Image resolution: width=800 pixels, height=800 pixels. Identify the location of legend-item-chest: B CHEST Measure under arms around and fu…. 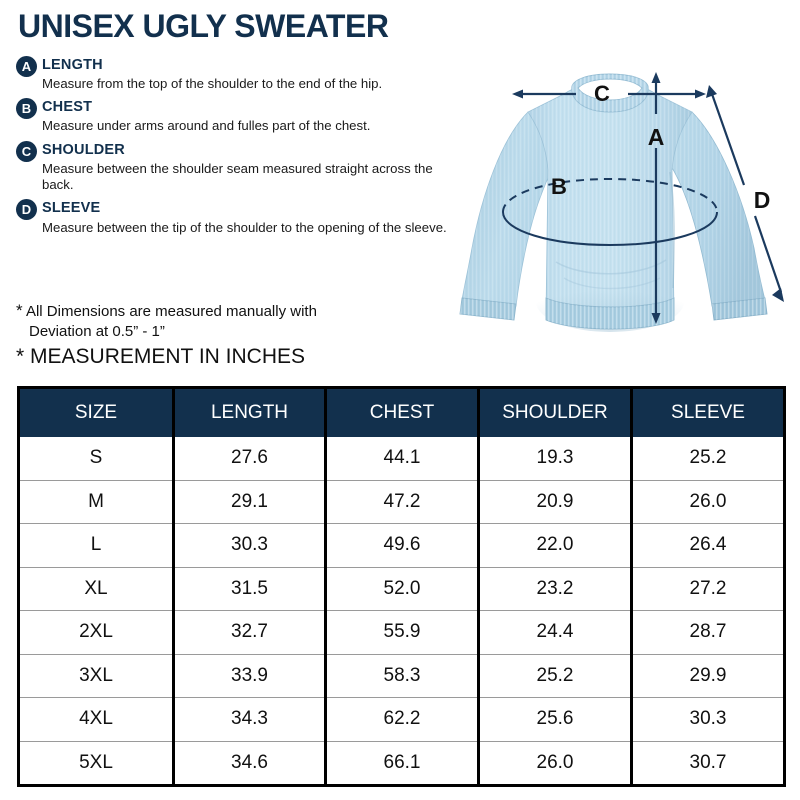
(236, 115).